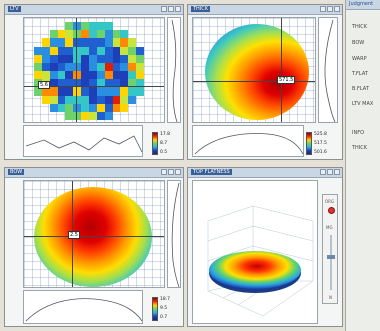 The width and height of the screenshot is (380, 331). What do you see at coordinates (265, 173) in the screenshot?
I see `flatness-panel-titlebar: TOP FLATNESS` at bounding box center [265, 173].